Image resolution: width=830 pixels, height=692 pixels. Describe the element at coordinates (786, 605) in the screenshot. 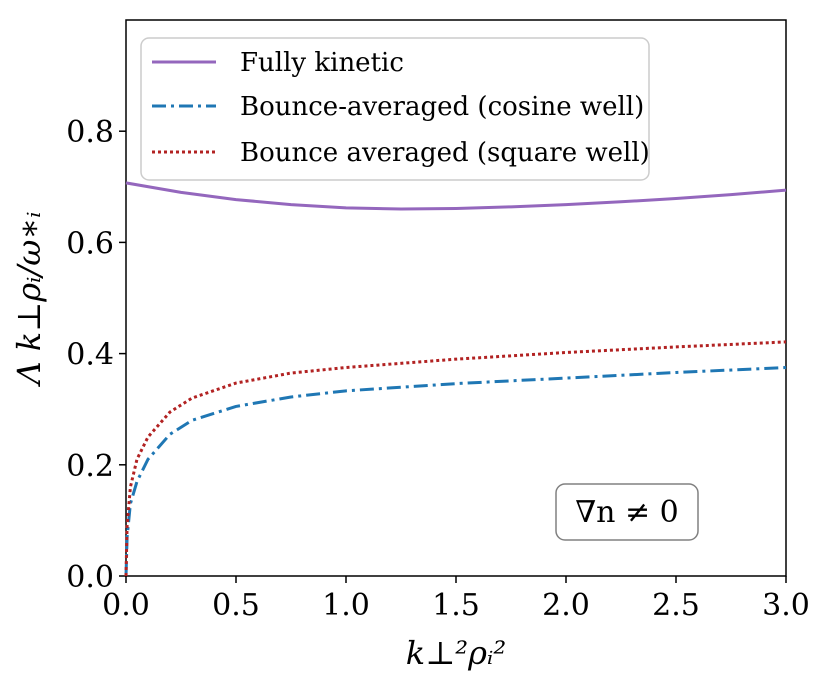

I see `x-tick-label: 3.0` at that location.